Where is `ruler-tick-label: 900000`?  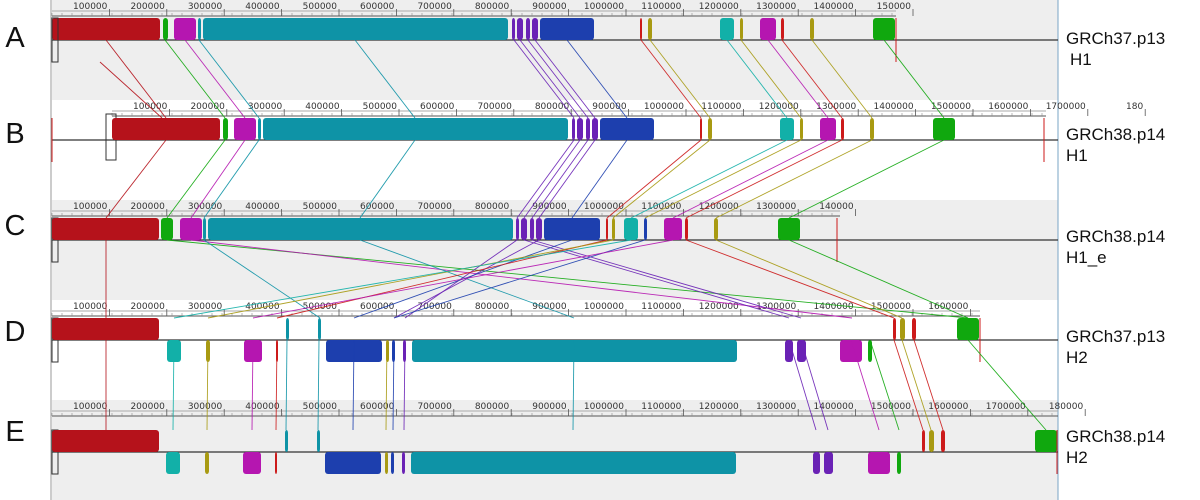
ruler-tick-label: 900000 is located at coordinates (549, 207).